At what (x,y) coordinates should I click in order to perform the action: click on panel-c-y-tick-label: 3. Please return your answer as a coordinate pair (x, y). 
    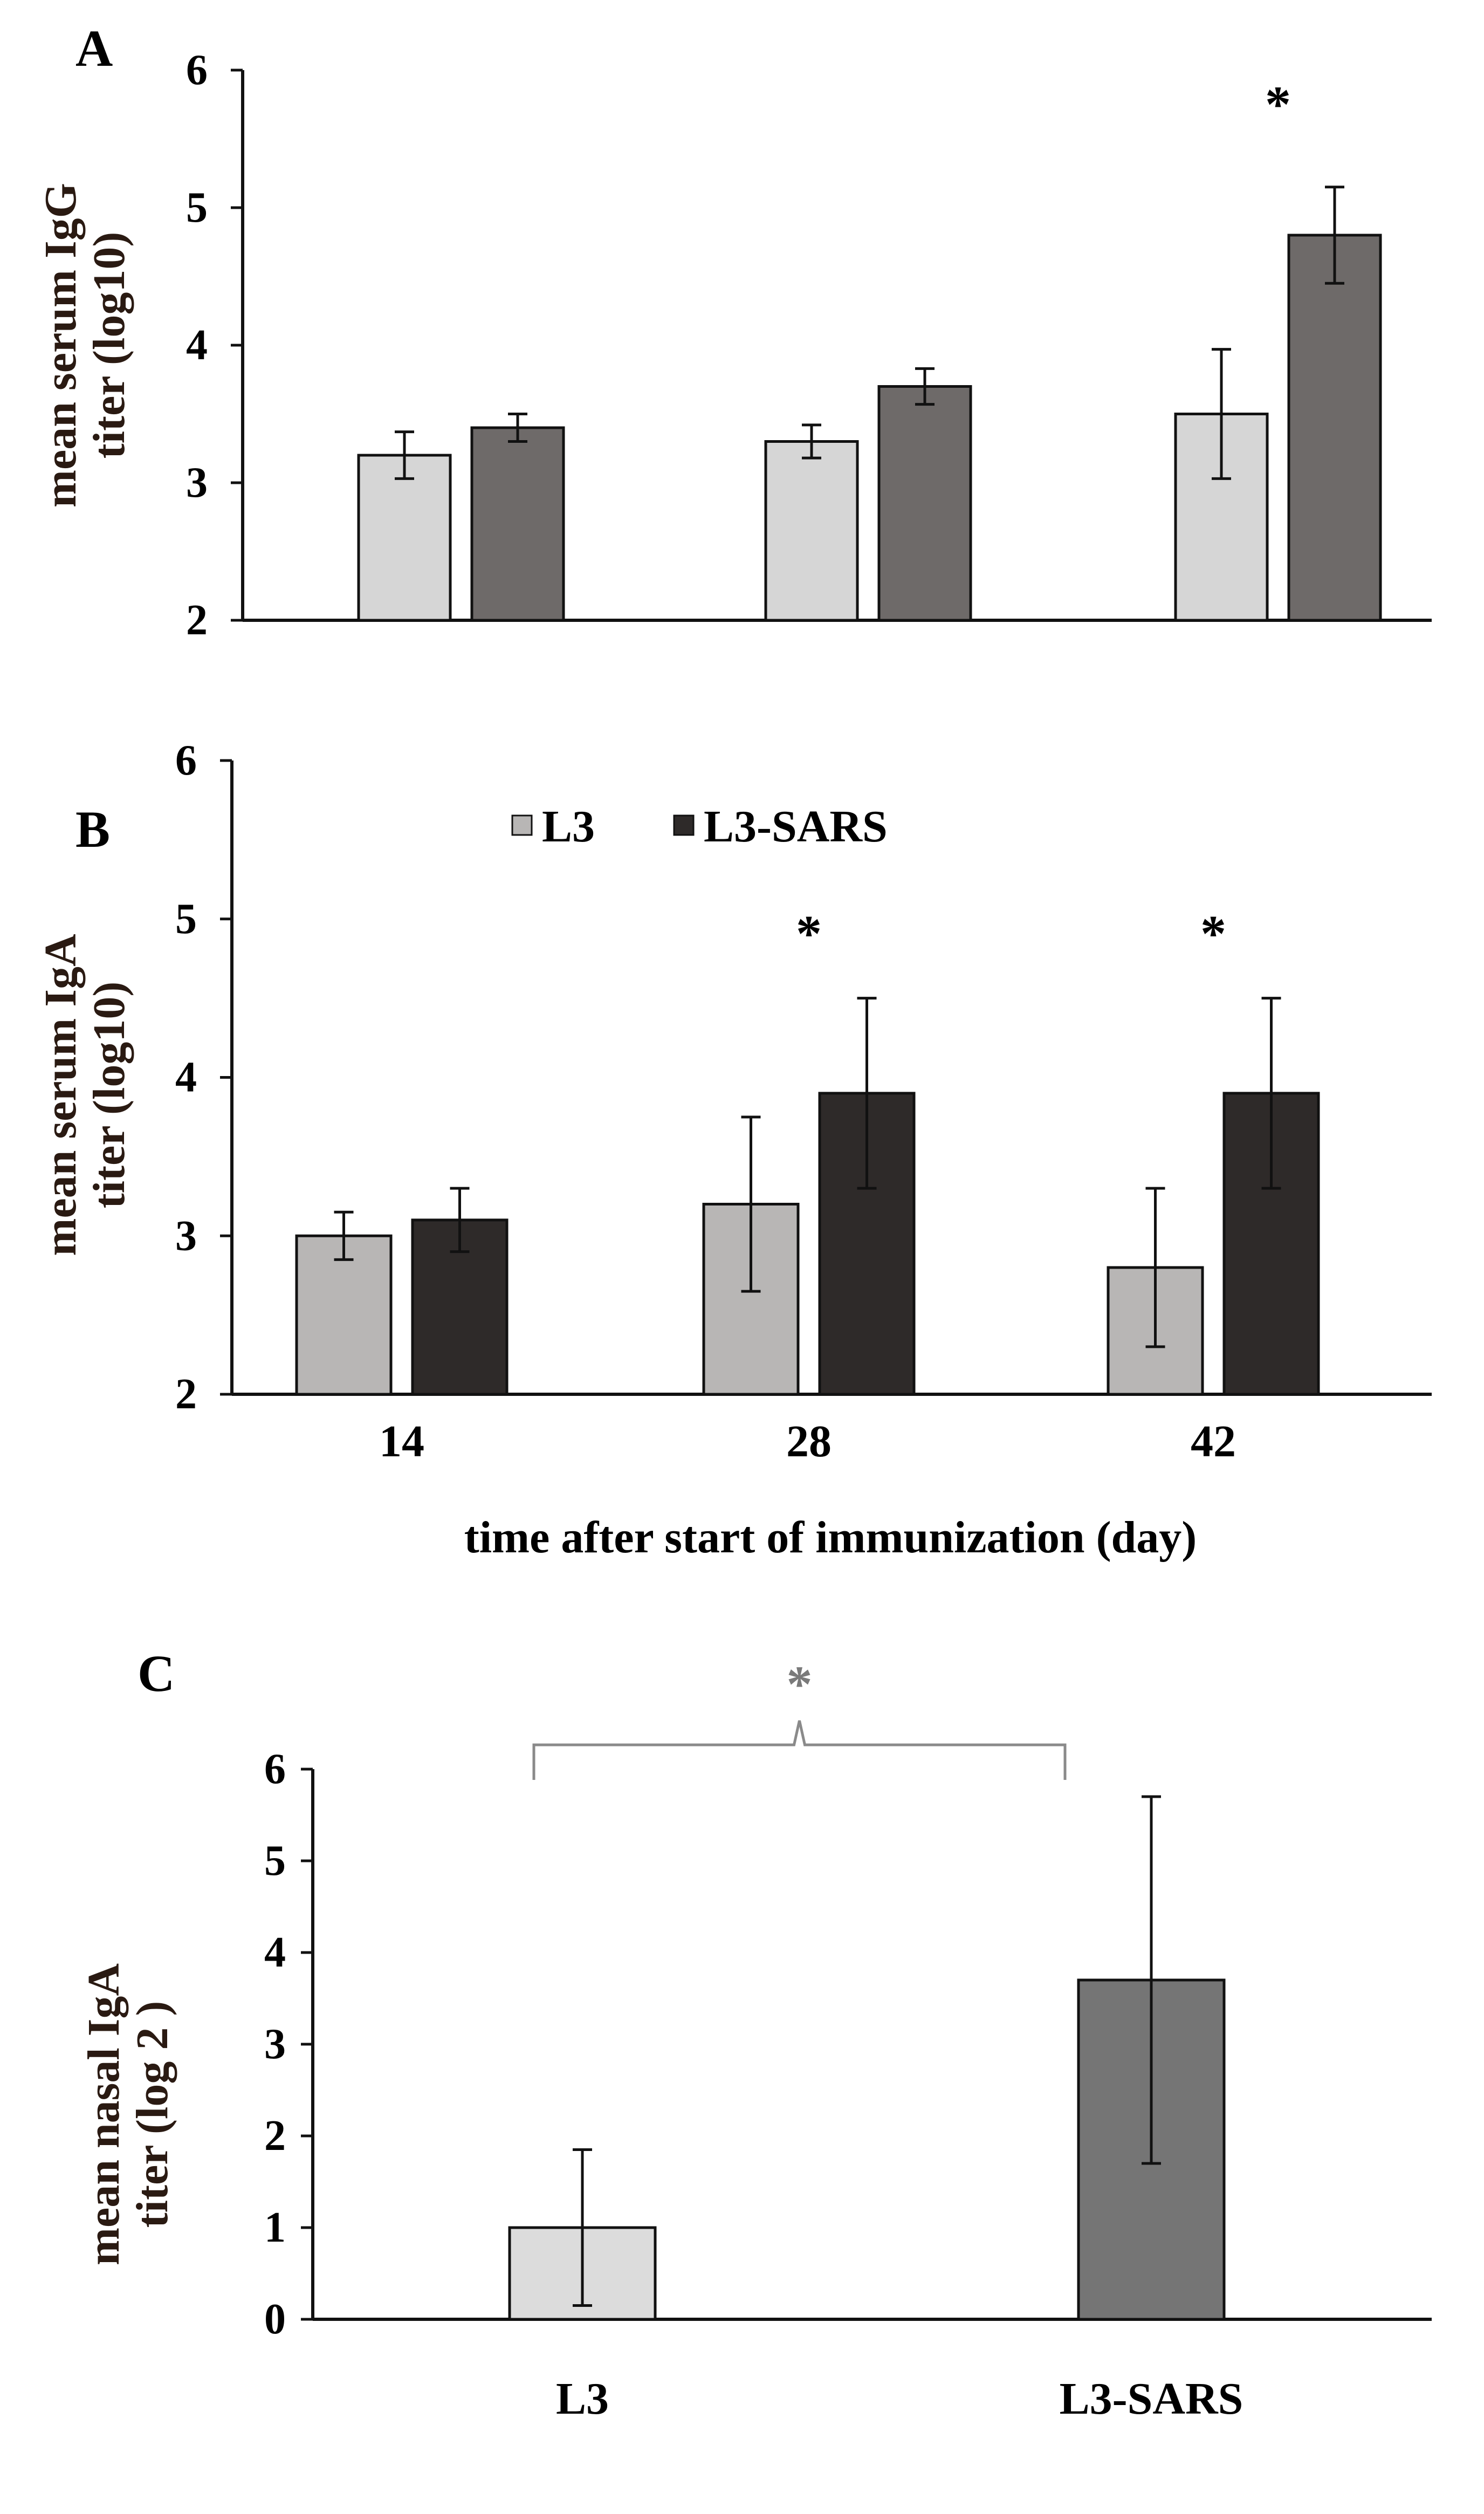
    Looking at the image, I should click on (275, 2044).